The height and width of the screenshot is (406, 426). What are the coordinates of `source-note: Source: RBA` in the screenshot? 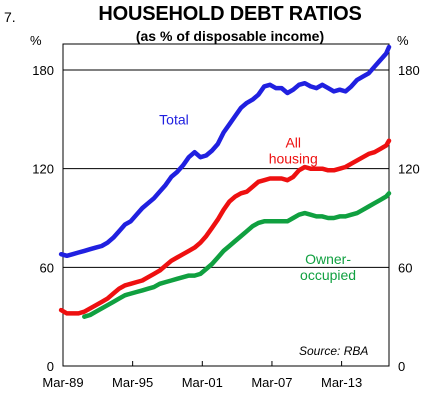 It's located at (334, 351).